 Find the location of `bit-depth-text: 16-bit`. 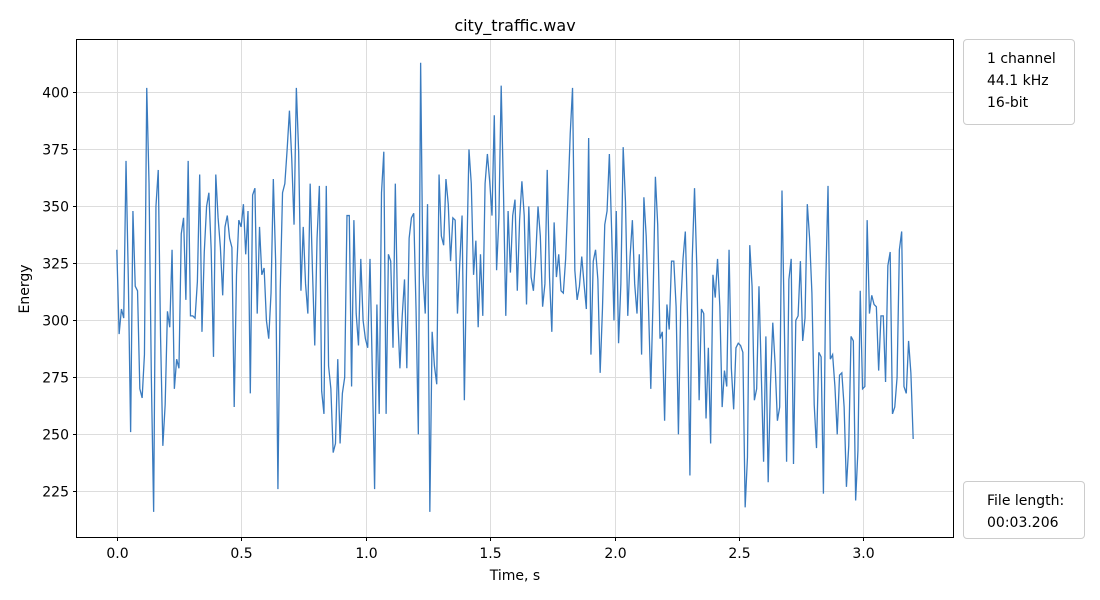

bit-depth-text: 16-bit is located at coordinates (1008, 103).